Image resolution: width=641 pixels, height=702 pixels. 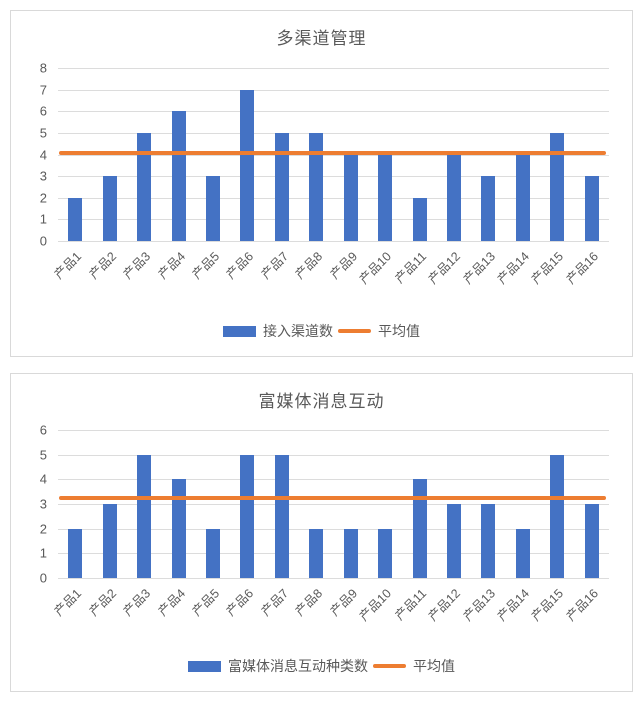 I want to click on line-series-swatch-icon, so click(x=389, y=666).